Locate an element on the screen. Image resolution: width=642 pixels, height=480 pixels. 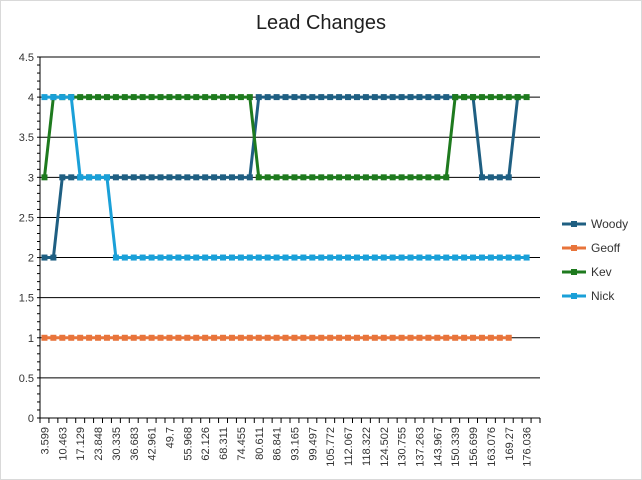
chart-title: Lead Changes is located at coordinates (321, 23).